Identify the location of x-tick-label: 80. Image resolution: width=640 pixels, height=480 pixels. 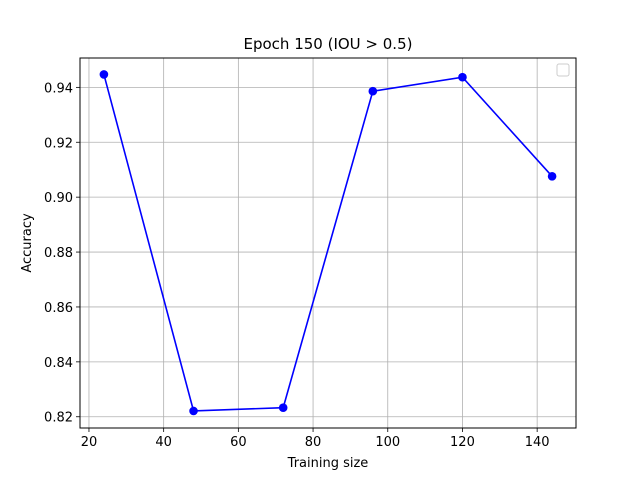
(313, 442).